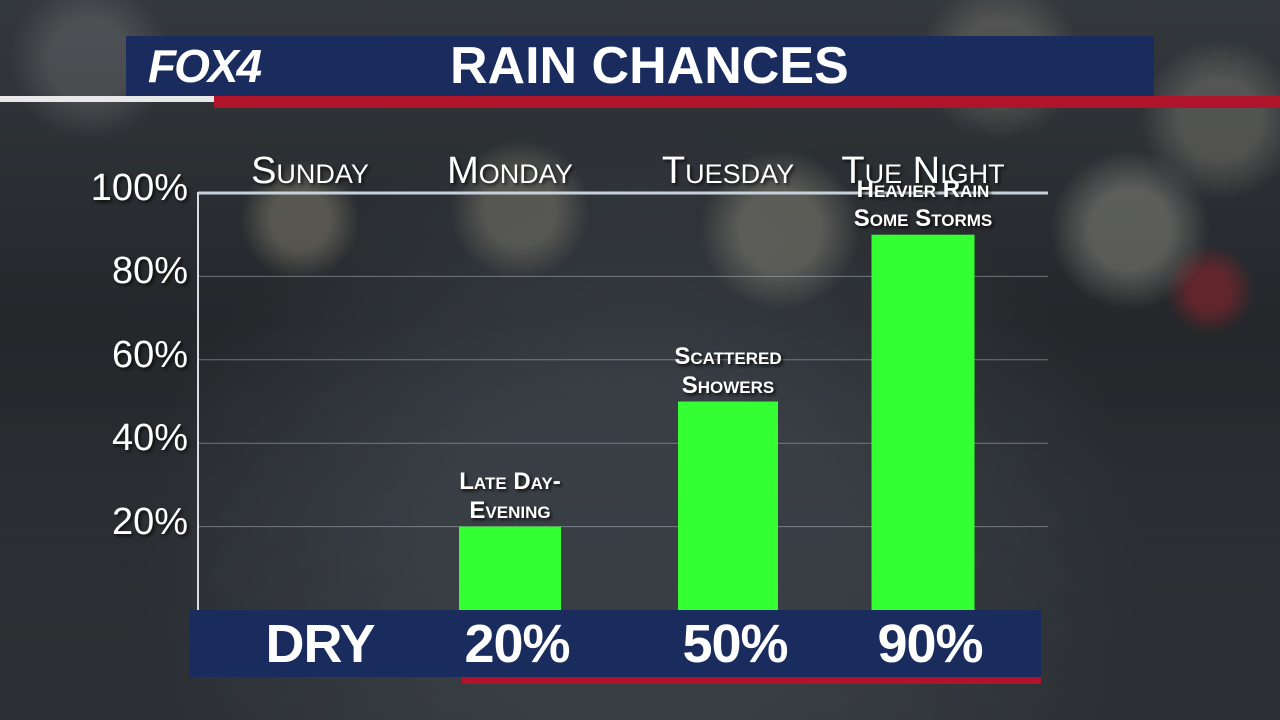  I want to click on bar-annotation: Heavier Rain Some Storms, so click(923, 204).